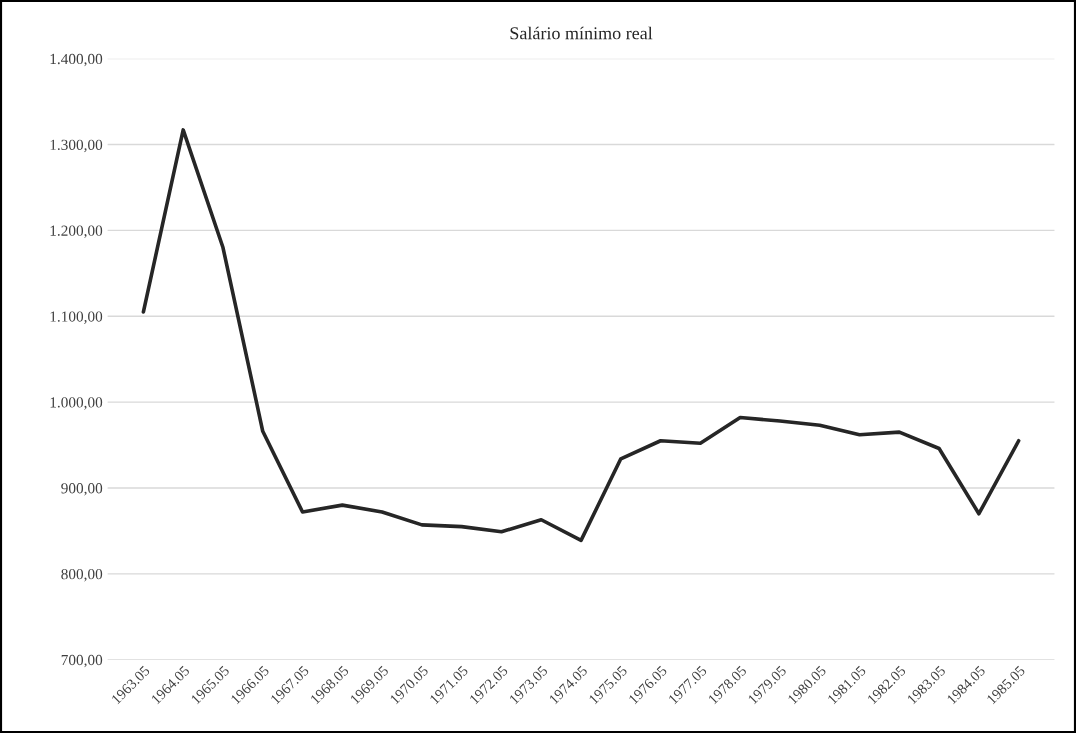 The width and height of the screenshot is (1076, 733). What do you see at coordinates (76, 317) in the screenshot?
I see `y-tick-label: 1.100,00` at bounding box center [76, 317].